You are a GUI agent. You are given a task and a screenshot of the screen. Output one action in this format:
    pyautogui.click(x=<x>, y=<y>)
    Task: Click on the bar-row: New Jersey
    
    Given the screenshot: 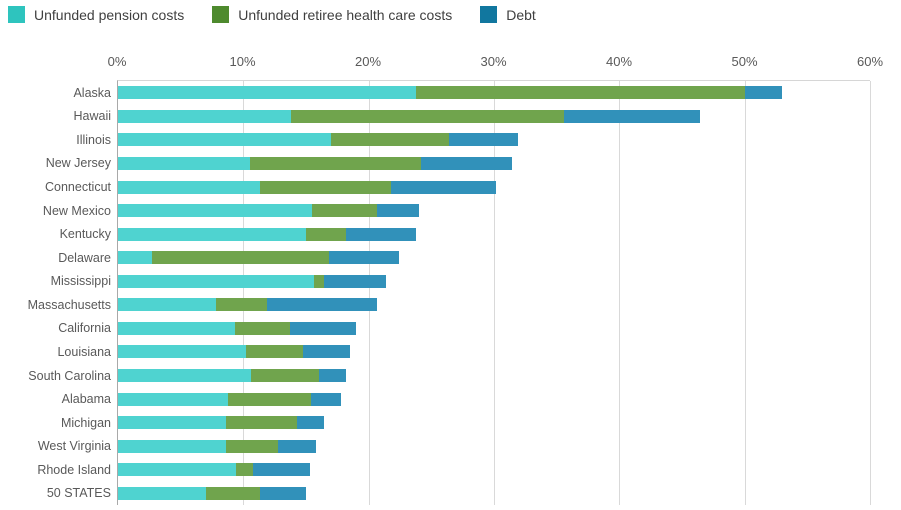 What is the action you would take?
    pyautogui.click(x=458, y=164)
    